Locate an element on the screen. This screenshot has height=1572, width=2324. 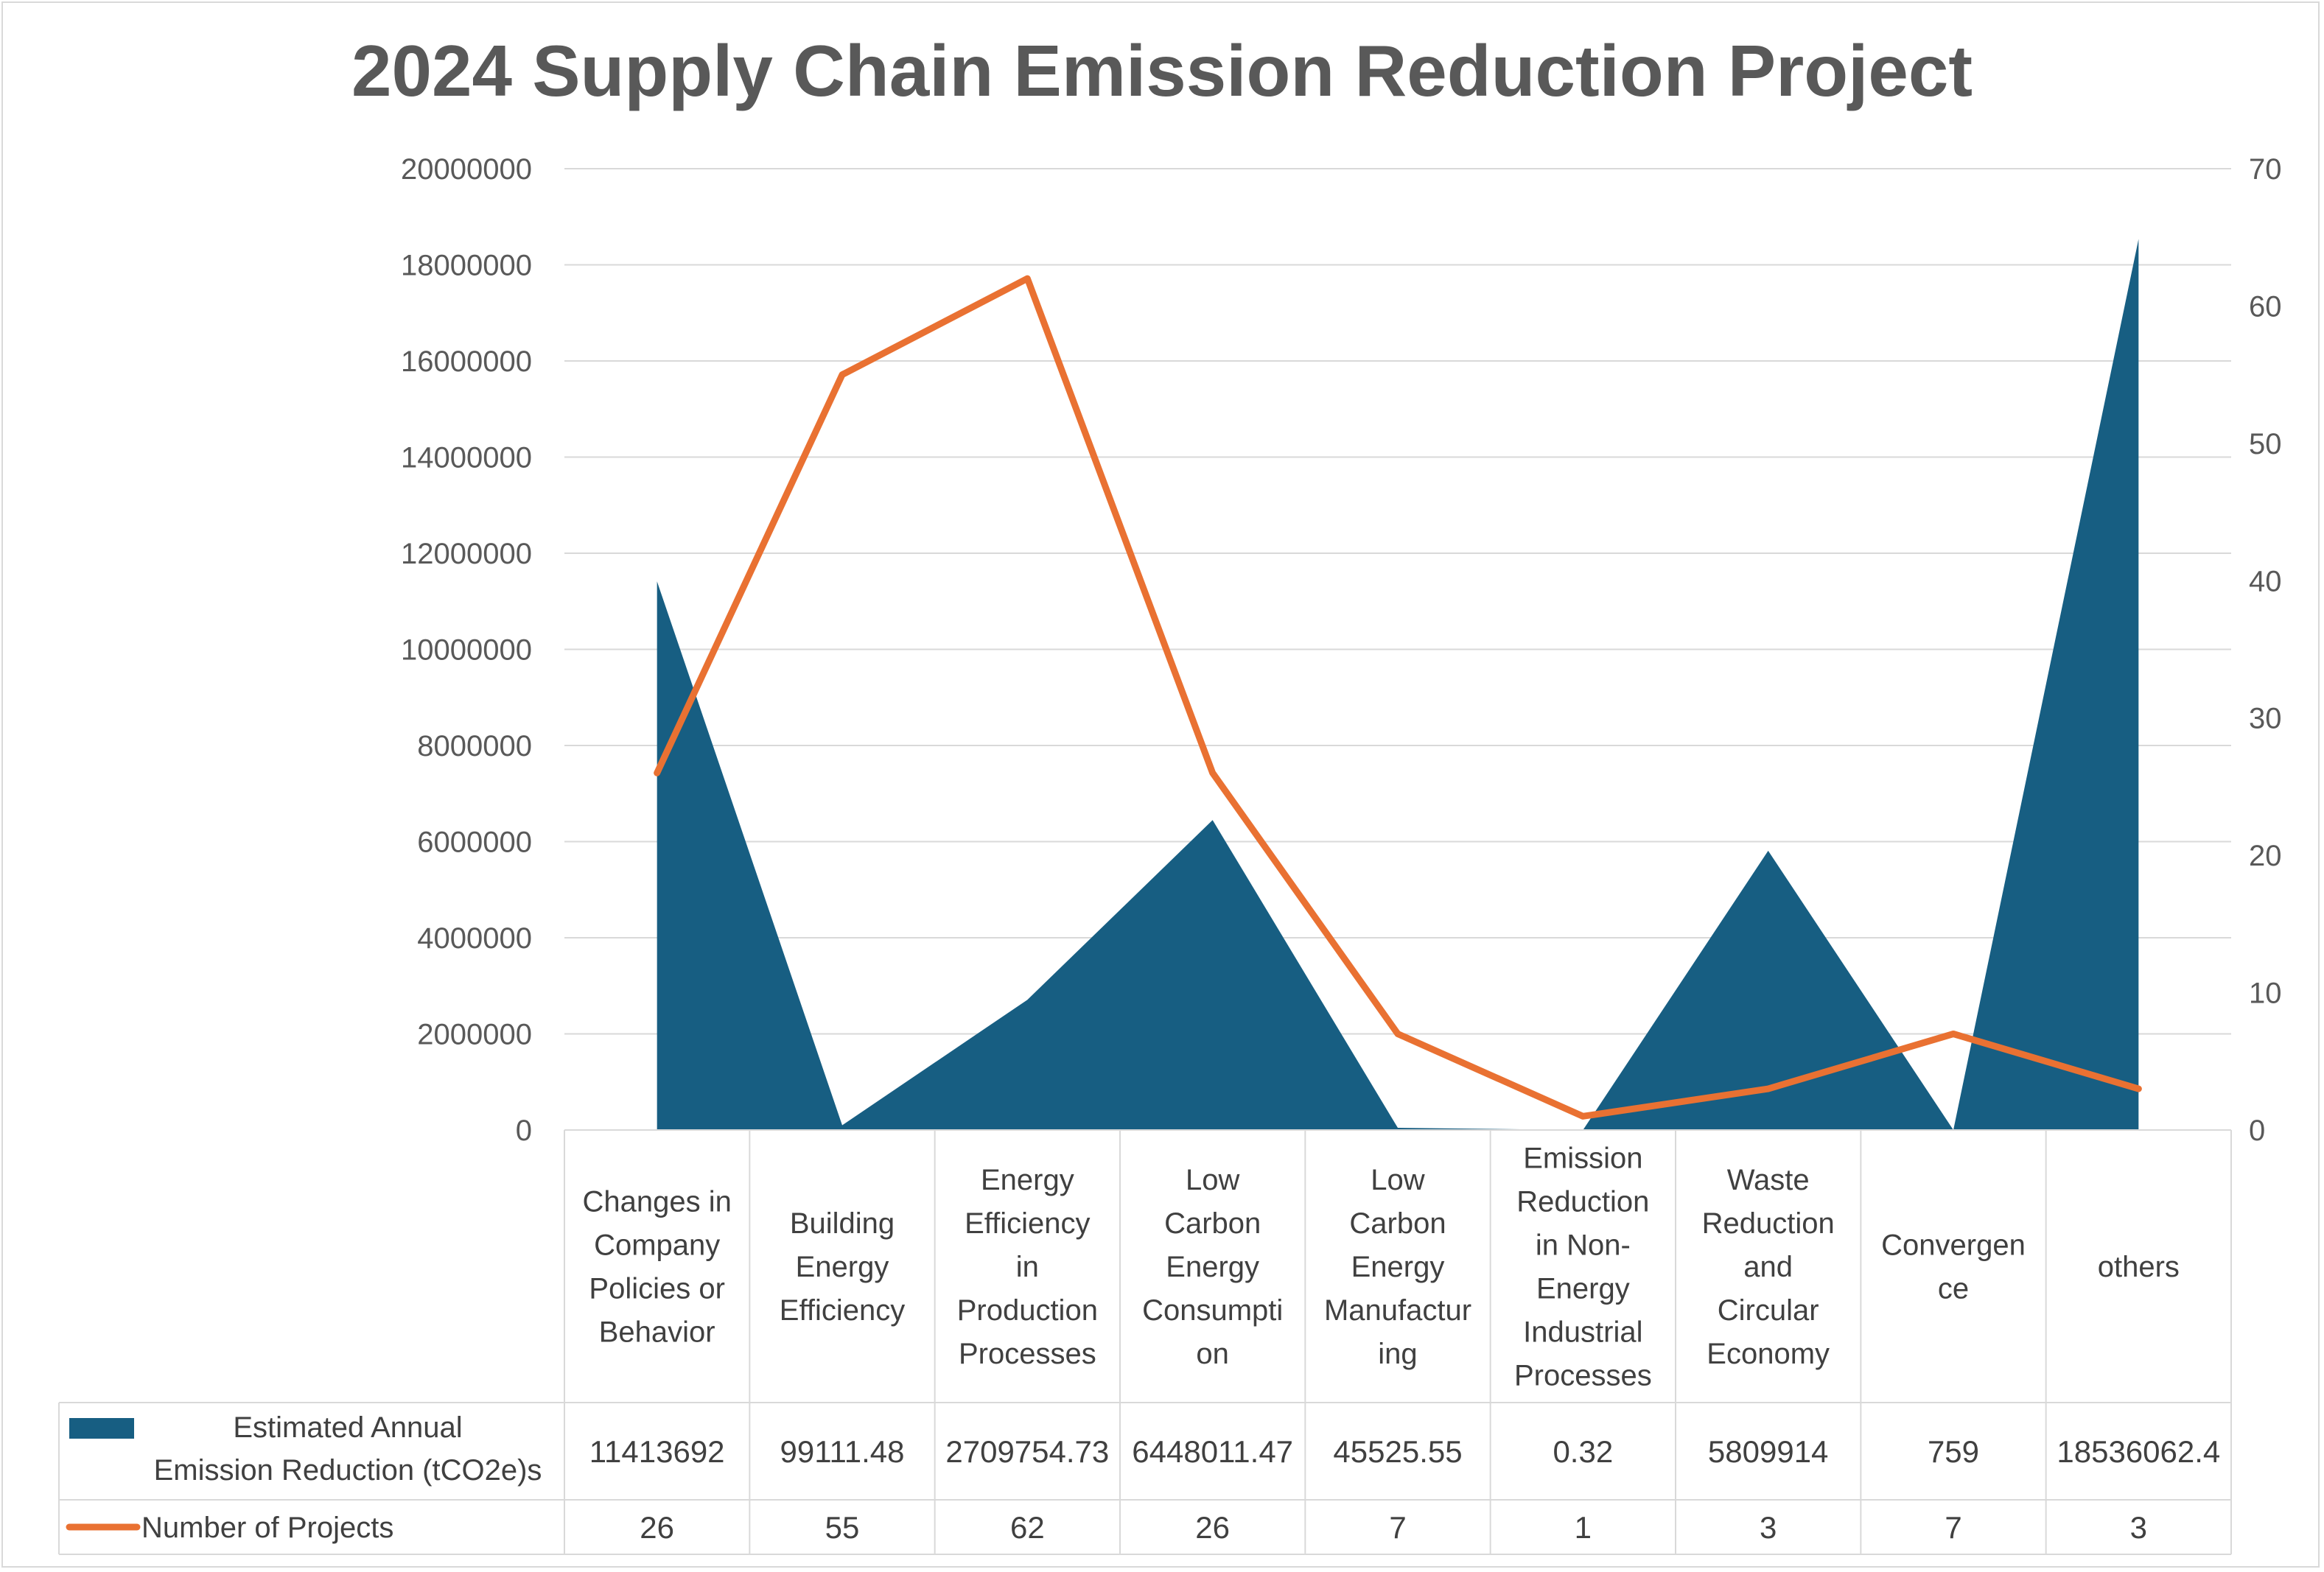
left-axis-tick-label: 12000000 is located at coordinates (466, 554).